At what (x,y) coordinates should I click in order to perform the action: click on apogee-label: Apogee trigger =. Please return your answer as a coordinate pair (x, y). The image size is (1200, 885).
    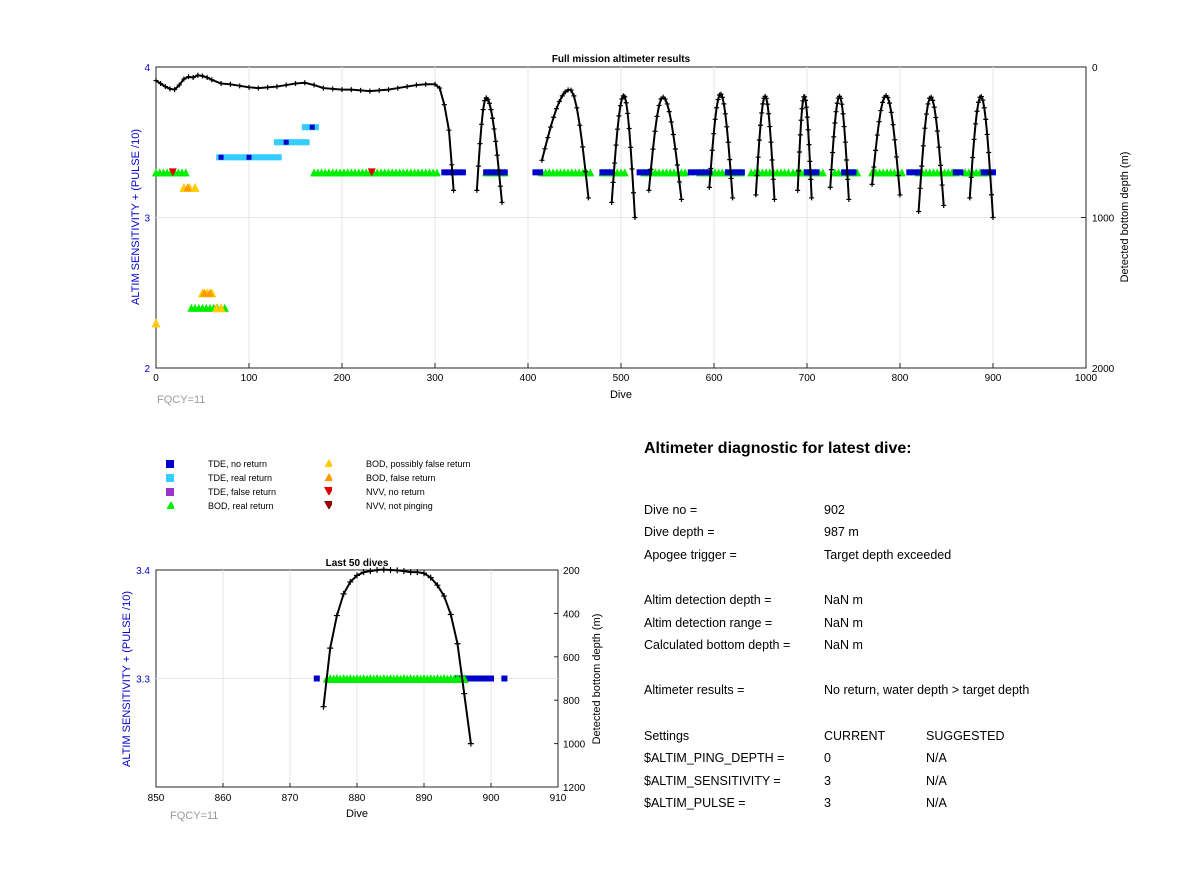
    Looking at the image, I should click on (690, 554).